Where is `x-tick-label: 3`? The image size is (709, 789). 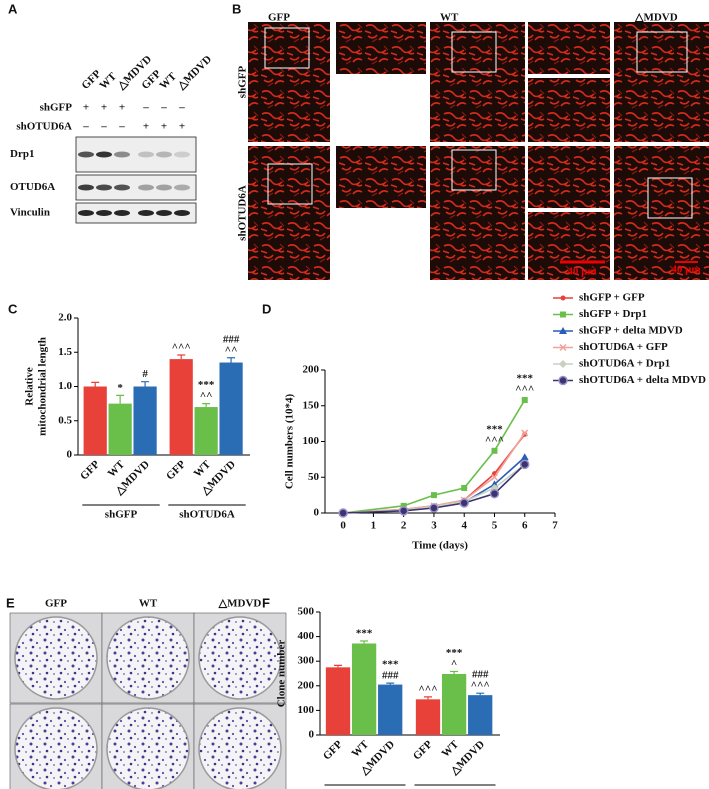 x-tick-label: 3 is located at coordinates (434, 526).